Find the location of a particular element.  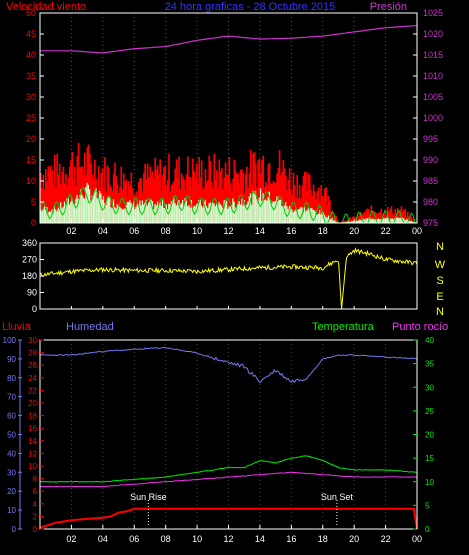

pressure-label: Presión is located at coordinates (388, 7).